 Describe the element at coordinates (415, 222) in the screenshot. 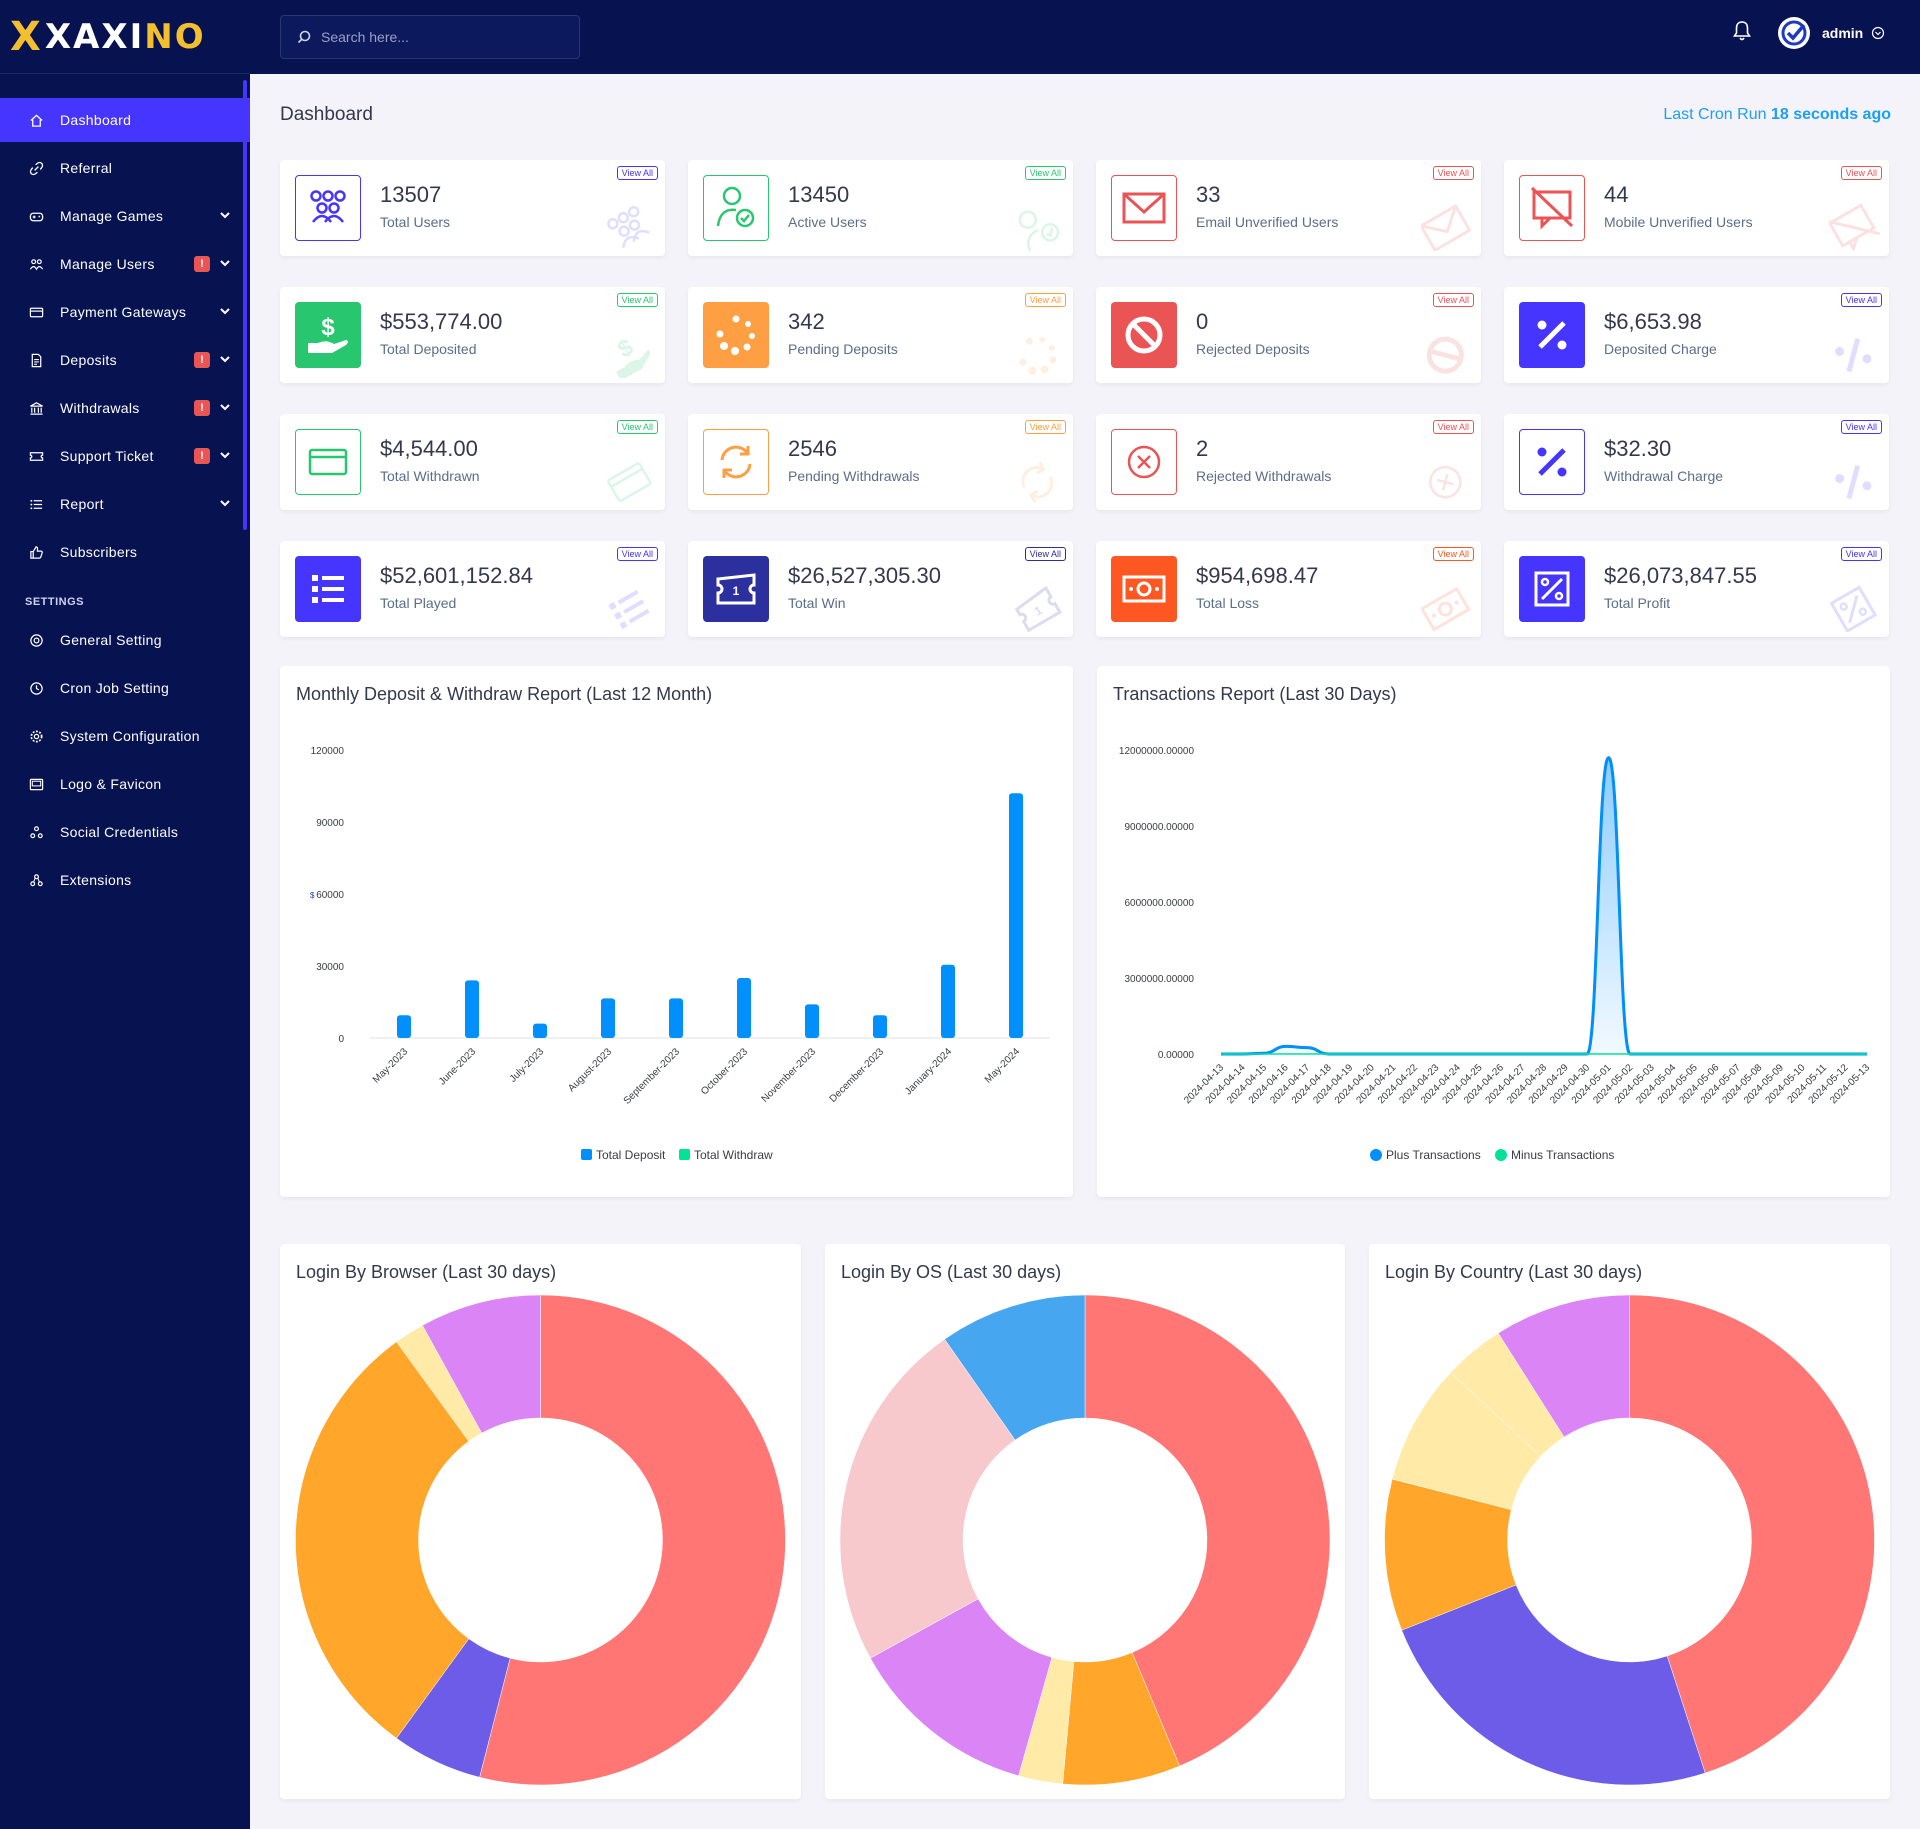

I see `widget-label: Total Users` at that location.